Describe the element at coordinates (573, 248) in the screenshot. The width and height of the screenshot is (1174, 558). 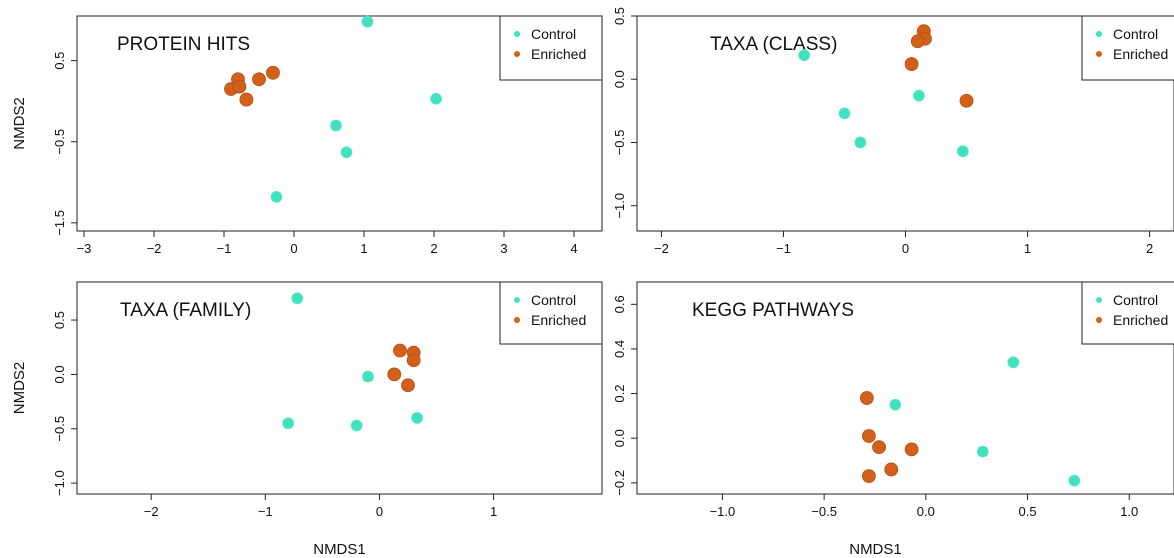
I see `x-tick-label: 4` at that location.